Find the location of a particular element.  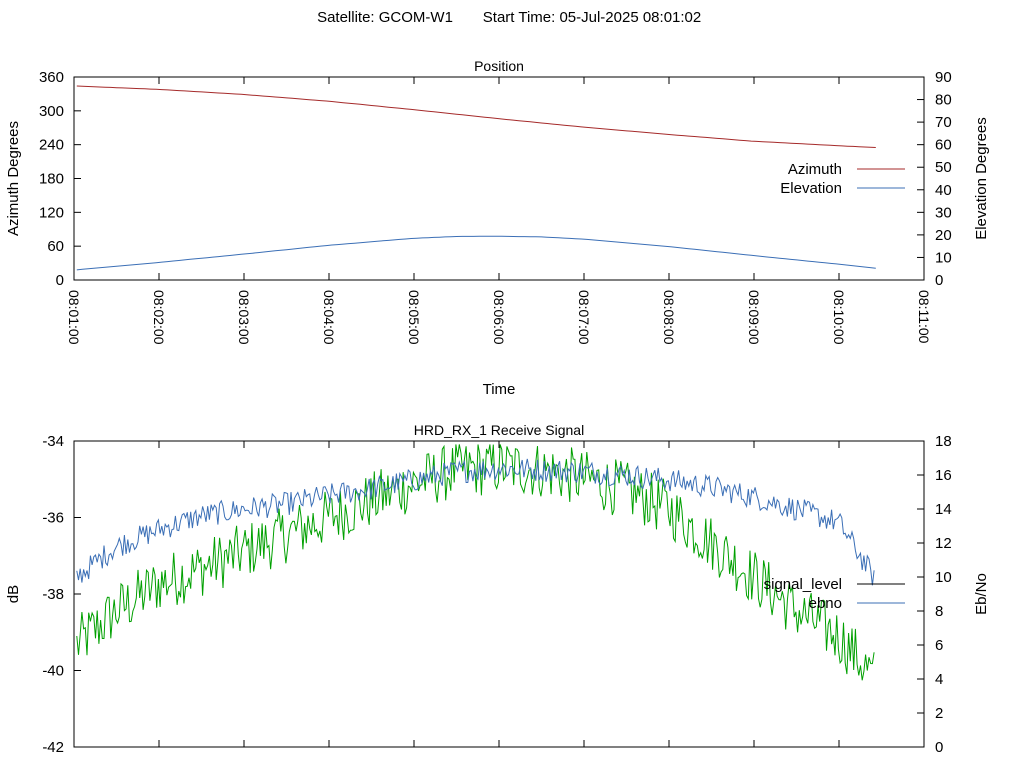

position-x-axis-label: Time is located at coordinates (499, 389).